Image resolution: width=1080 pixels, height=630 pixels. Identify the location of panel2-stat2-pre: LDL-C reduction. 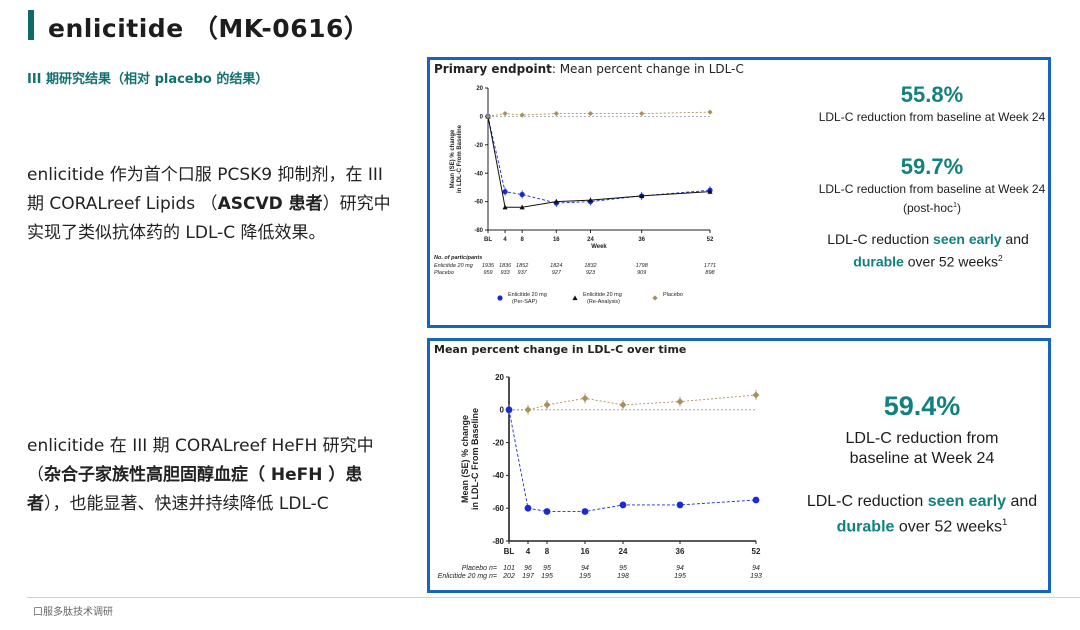
(867, 501).